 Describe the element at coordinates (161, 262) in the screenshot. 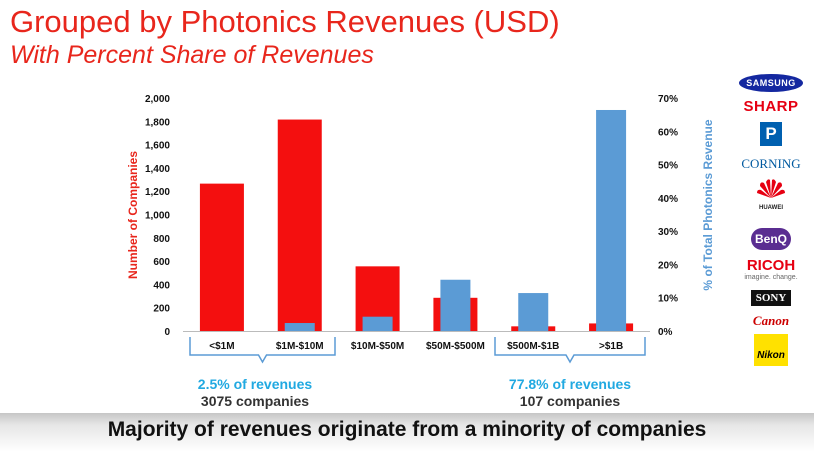

I see `y-tick-label: 600` at that location.